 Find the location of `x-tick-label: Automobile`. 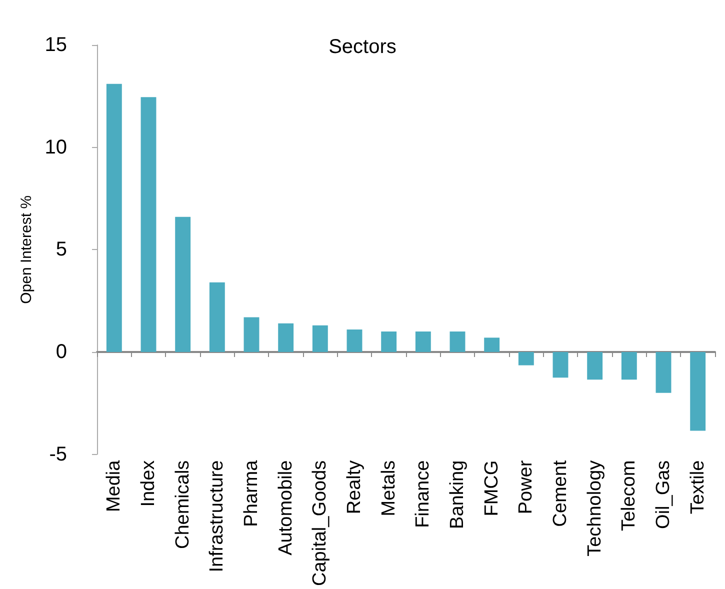

x-tick-label: Automobile is located at coordinates (285, 508).